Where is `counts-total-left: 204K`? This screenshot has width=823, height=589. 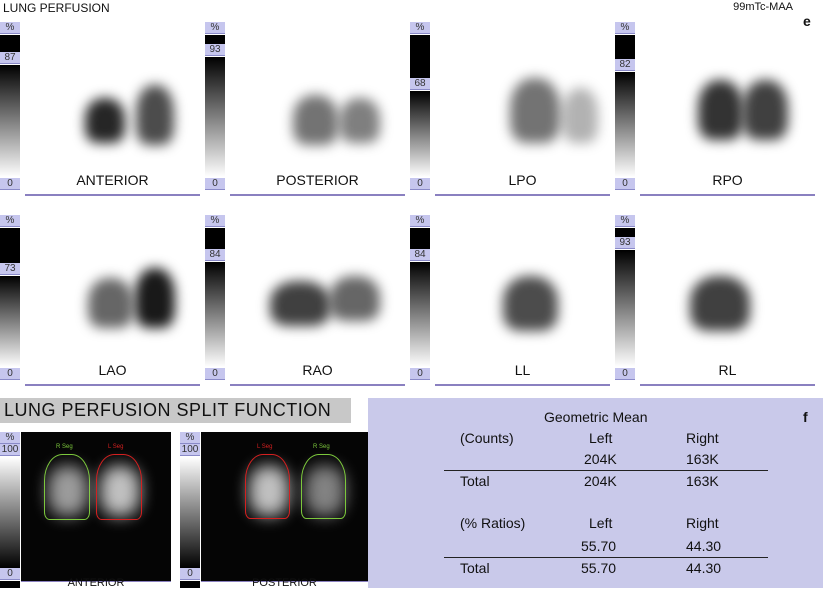
counts-total-left: 204K is located at coordinates (600, 481).